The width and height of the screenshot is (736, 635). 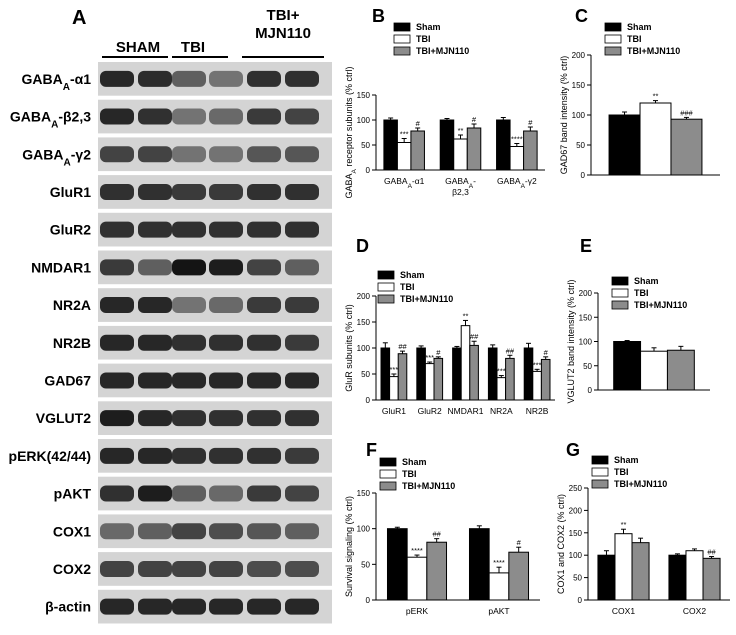 I want to click on label-main: pAKT, so click(x=73, y=494).